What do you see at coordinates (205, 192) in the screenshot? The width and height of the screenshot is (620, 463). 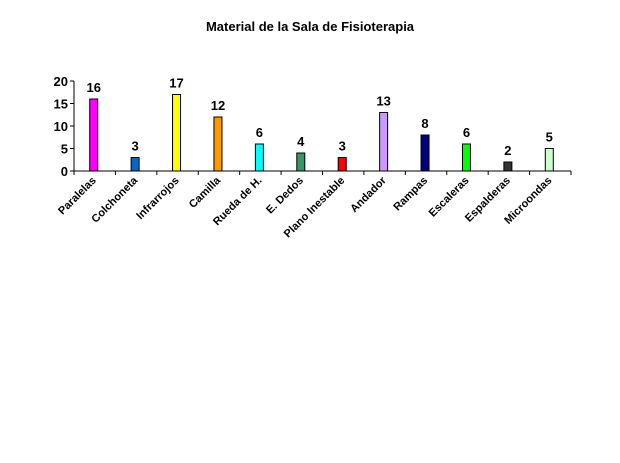 I see `x-tick-label: Camilla` at bounding box center [205, 192].